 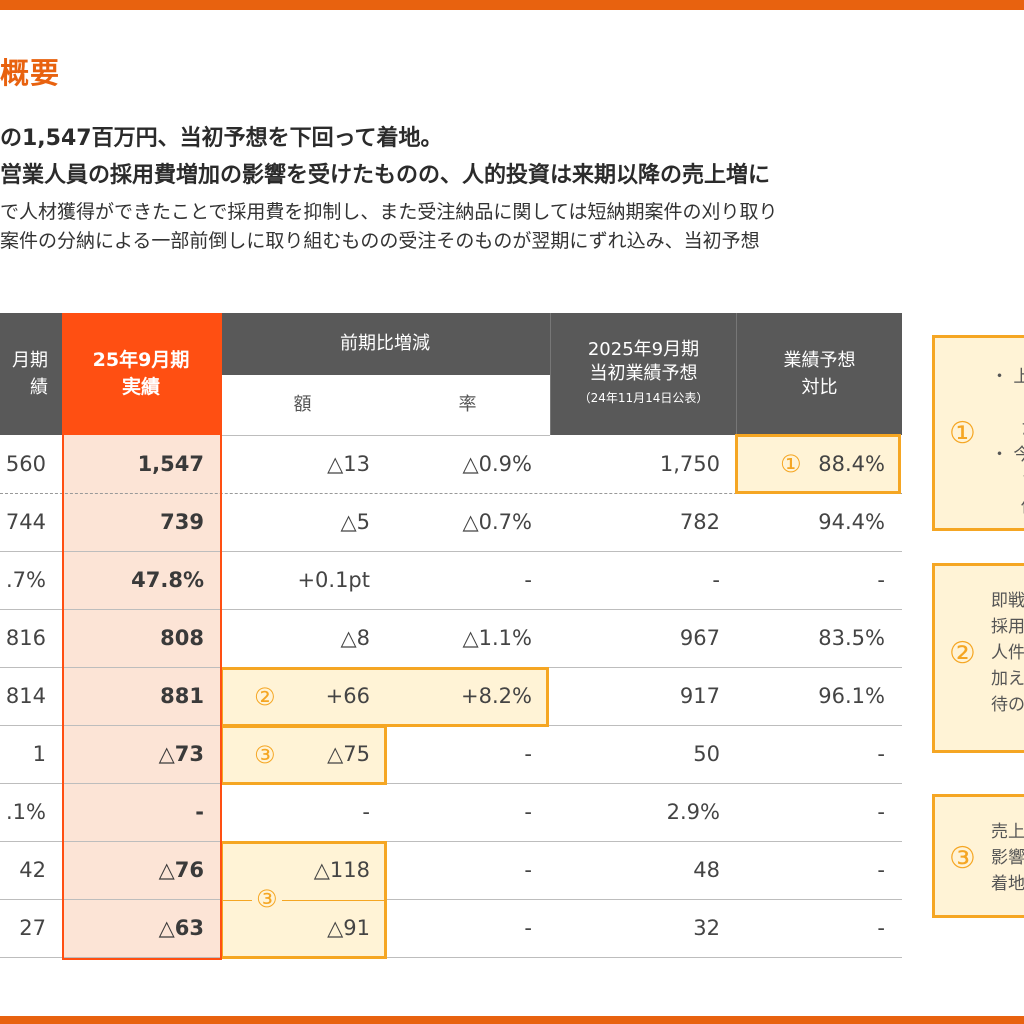 I want to click on cell-vs-forecast: 96.1%, so click(x=851, y=696).